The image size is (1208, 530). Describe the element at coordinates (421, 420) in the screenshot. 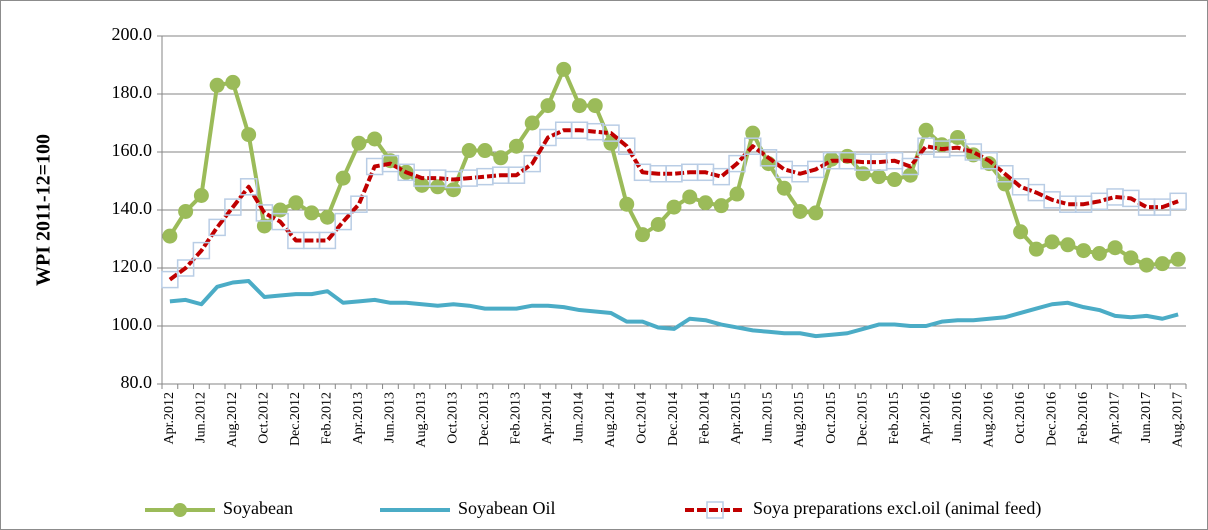

I see `x-tick-label: Aug.2013` at that location.